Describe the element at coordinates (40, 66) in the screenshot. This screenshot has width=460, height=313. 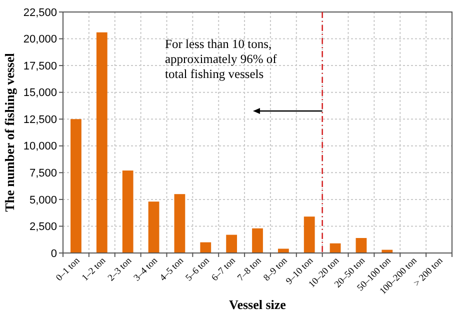
I see `y-tick-label: 17,500` at that location.